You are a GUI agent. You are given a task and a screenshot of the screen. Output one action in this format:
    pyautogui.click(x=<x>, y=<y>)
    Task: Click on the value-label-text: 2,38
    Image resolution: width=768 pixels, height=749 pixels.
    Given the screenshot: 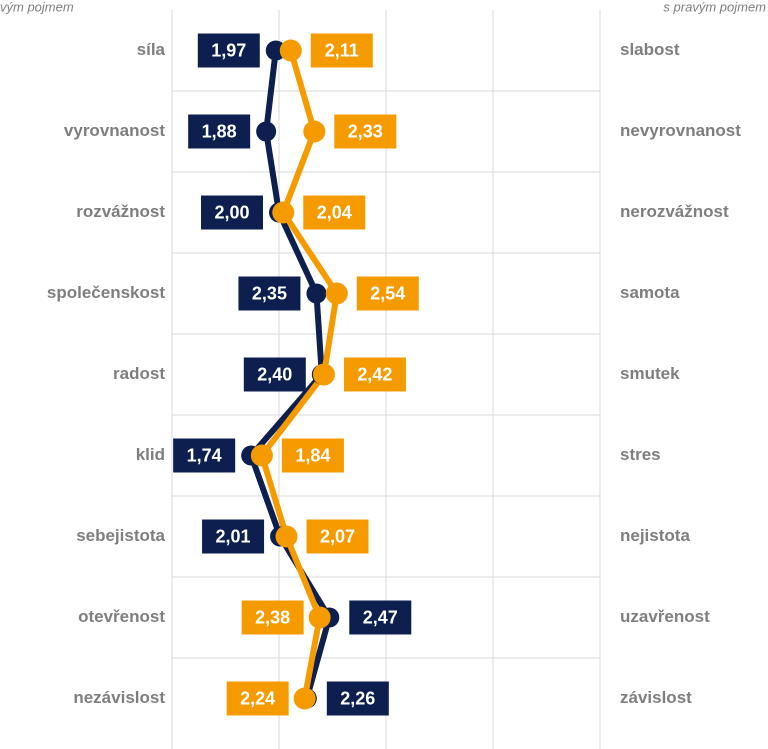 What is the action you would take?
    pyautogui.click(x=272, y=617)
    